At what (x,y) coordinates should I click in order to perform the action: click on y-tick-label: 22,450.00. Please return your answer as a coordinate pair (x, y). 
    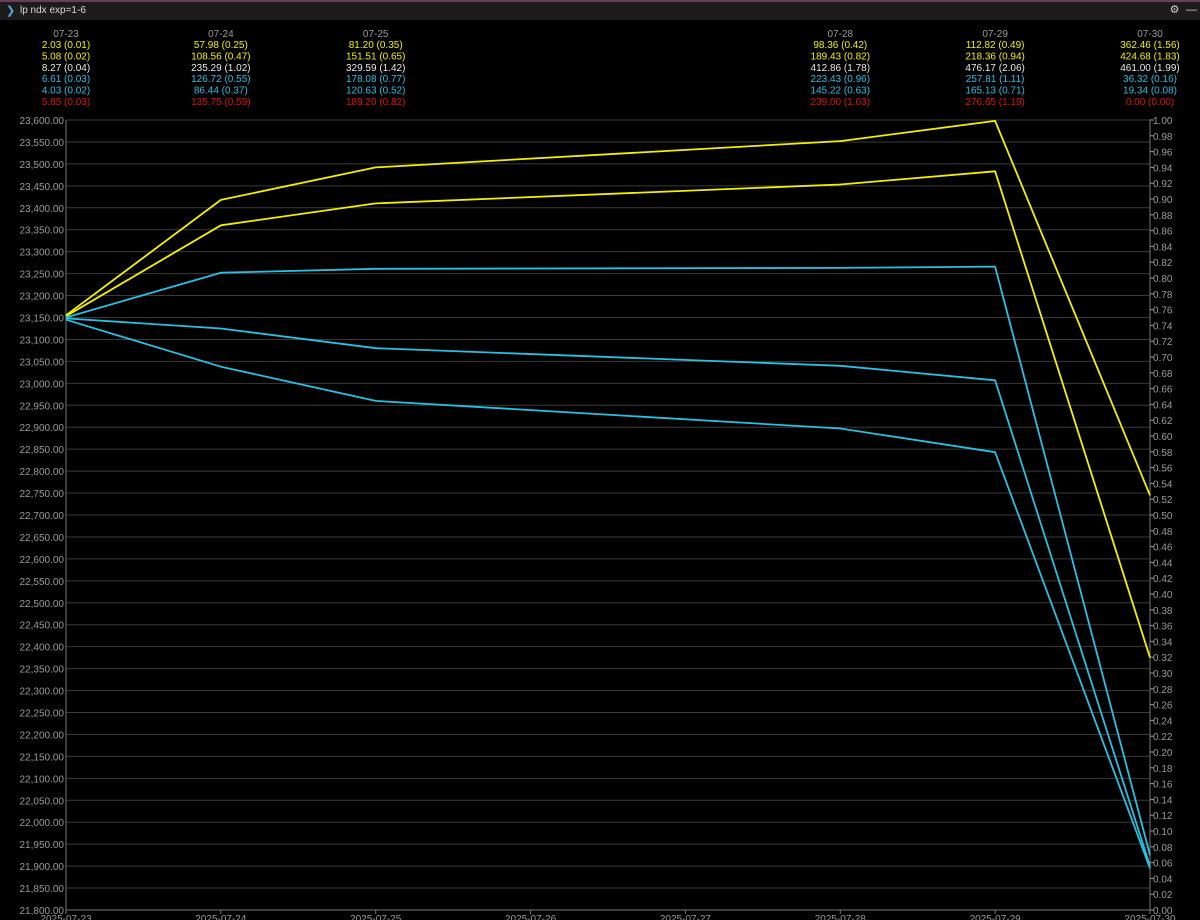
    Looking at the image, I should click on (42, 626).